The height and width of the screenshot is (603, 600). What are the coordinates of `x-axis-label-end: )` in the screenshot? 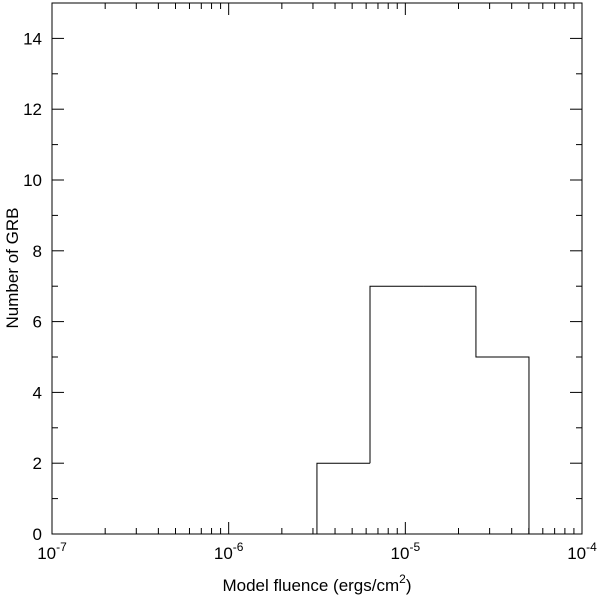 It's located at (409, 585).